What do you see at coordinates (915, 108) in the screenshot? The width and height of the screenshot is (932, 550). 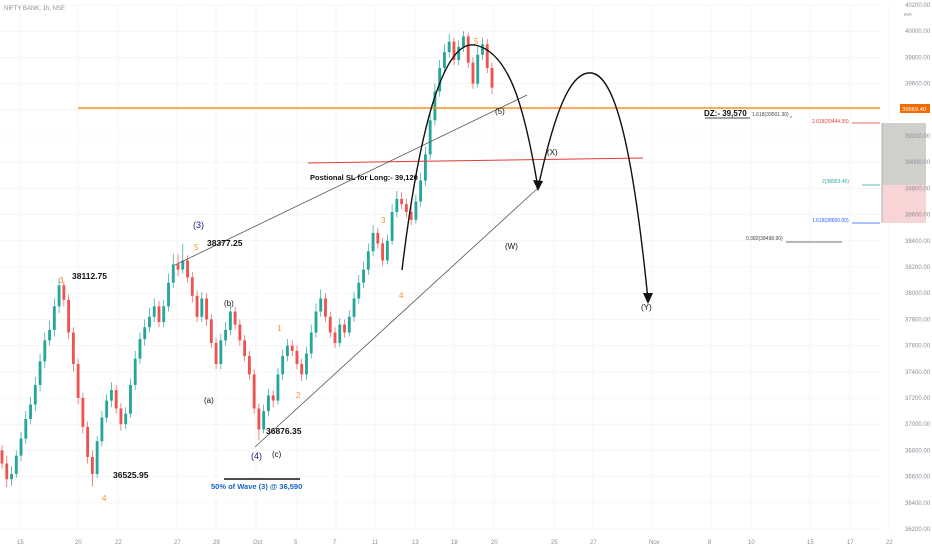 I see `last-price-tag: 39569.40` at bounding box center [915, 108].